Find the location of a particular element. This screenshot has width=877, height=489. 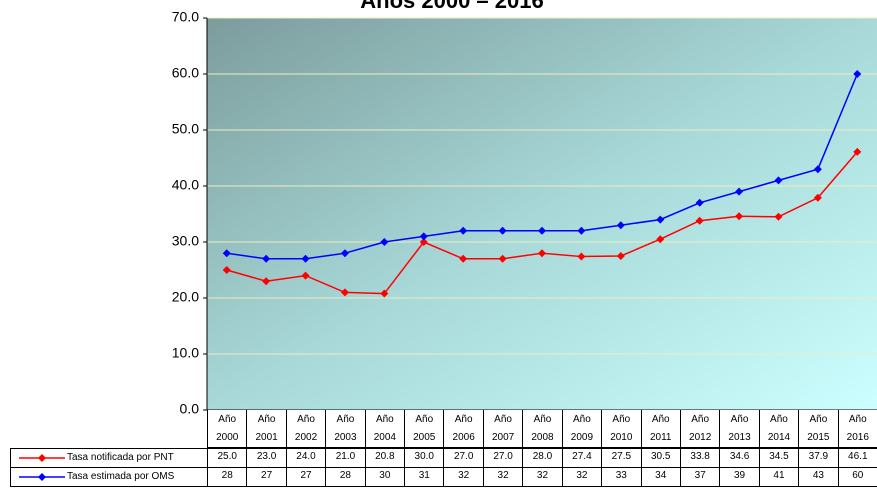

category-cell: Año 2005 is located at coordinates (424, 429).